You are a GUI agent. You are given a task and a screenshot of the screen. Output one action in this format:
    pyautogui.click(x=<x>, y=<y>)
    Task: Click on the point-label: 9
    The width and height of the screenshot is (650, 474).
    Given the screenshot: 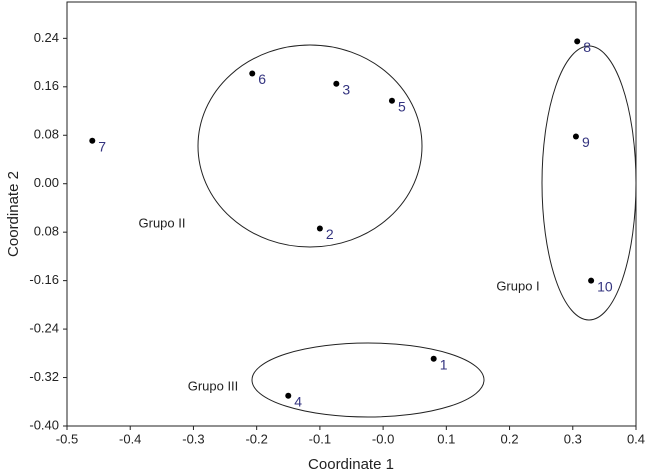 What is the action you would take?
    pyautogui.click(x=586, y=142)
    